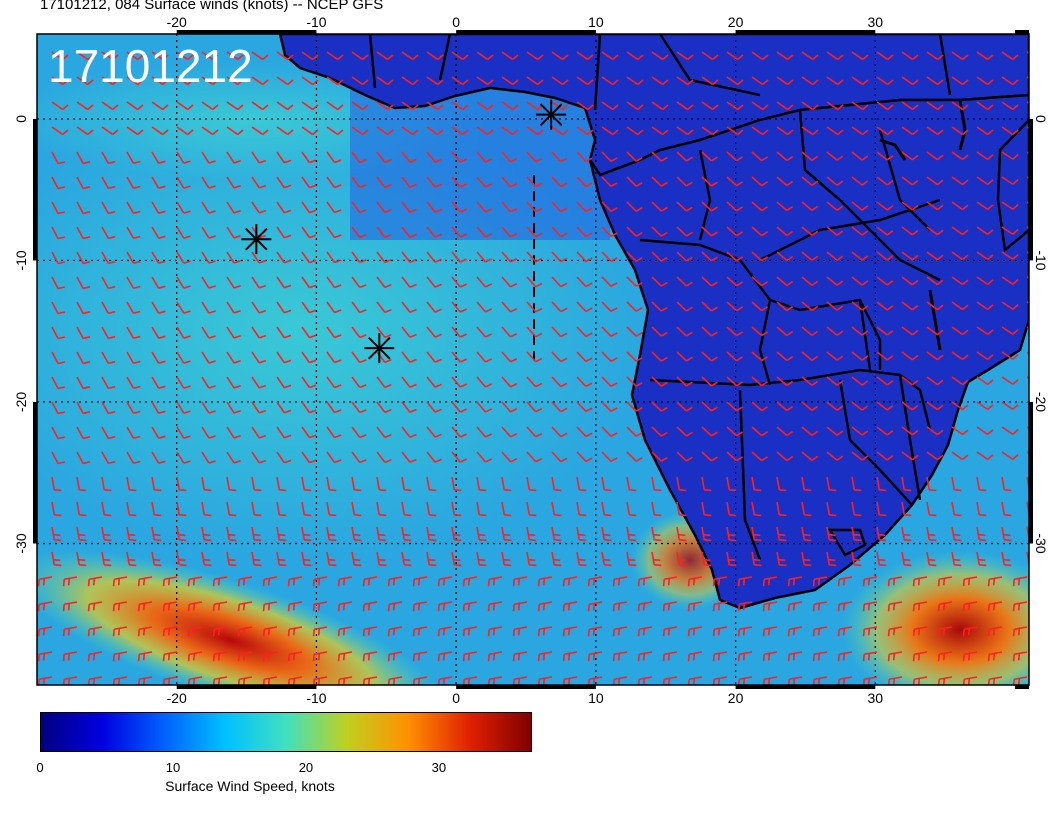 The width and height of the screenshot is (1056, 816). Describe the element at coordinates (1031, 472) in the screenshot. I see `frame-bar-right` at that location.